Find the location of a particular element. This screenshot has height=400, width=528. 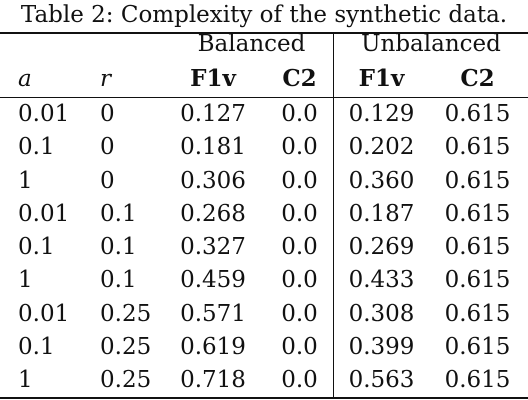

cell-unbalanced-f1v: 0.433 is located at coordinates (381, 280).